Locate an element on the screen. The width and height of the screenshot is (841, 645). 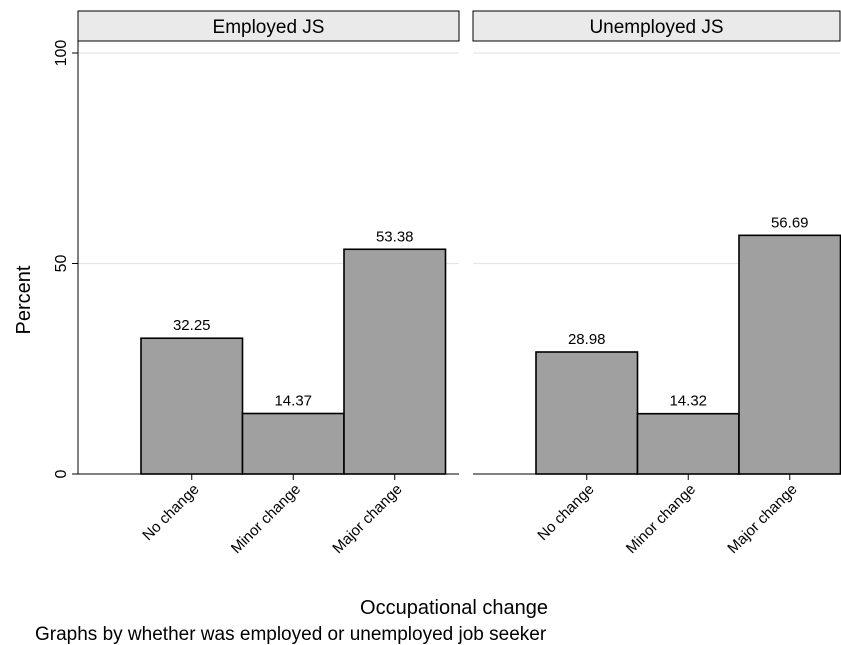
bar-value-label: 56.69 is located at coordinates (790, 222).